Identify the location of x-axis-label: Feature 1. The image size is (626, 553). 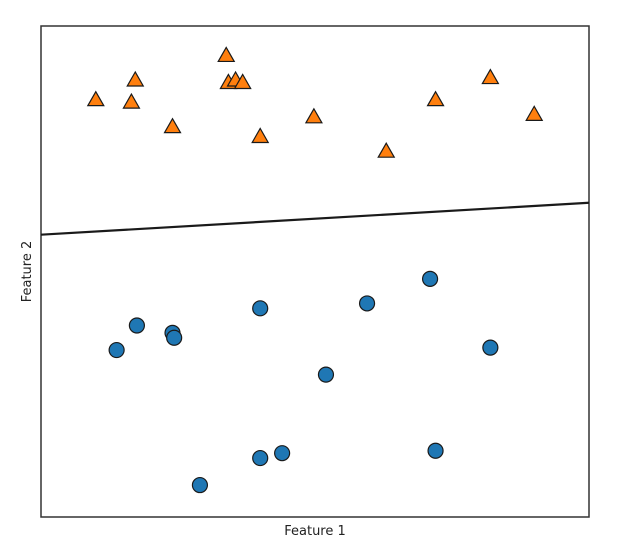
(315, 531).